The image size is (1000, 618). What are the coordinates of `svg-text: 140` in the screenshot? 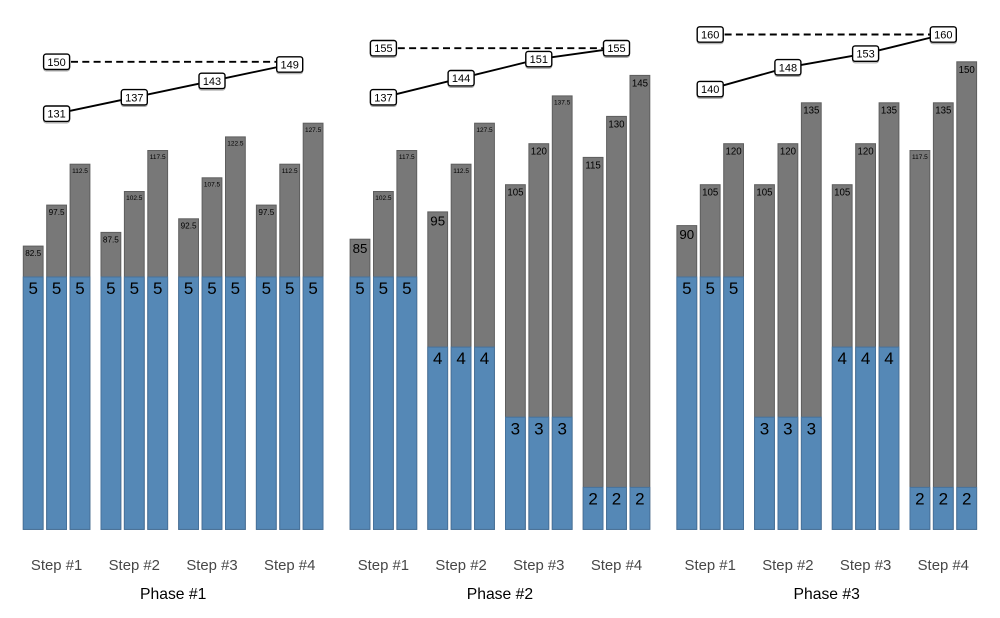 It's located at (710, 90).